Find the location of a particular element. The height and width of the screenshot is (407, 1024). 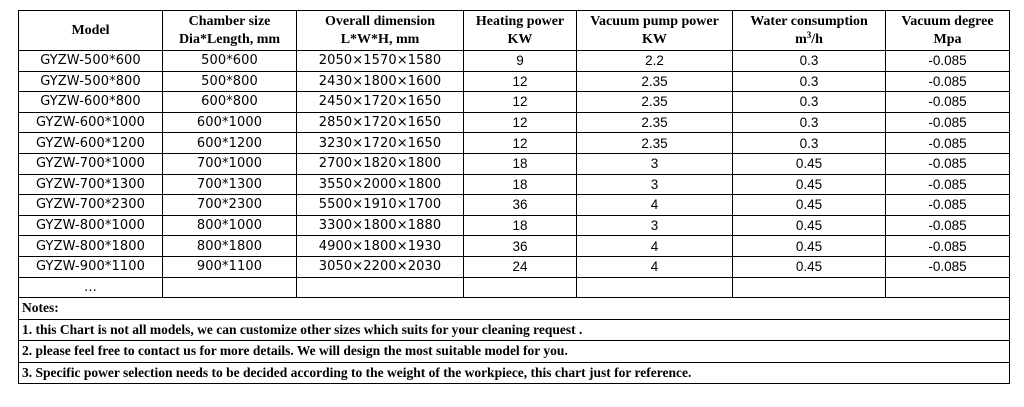

cell-chamber-size: 700*2300 is located at coordinates (229, 205).